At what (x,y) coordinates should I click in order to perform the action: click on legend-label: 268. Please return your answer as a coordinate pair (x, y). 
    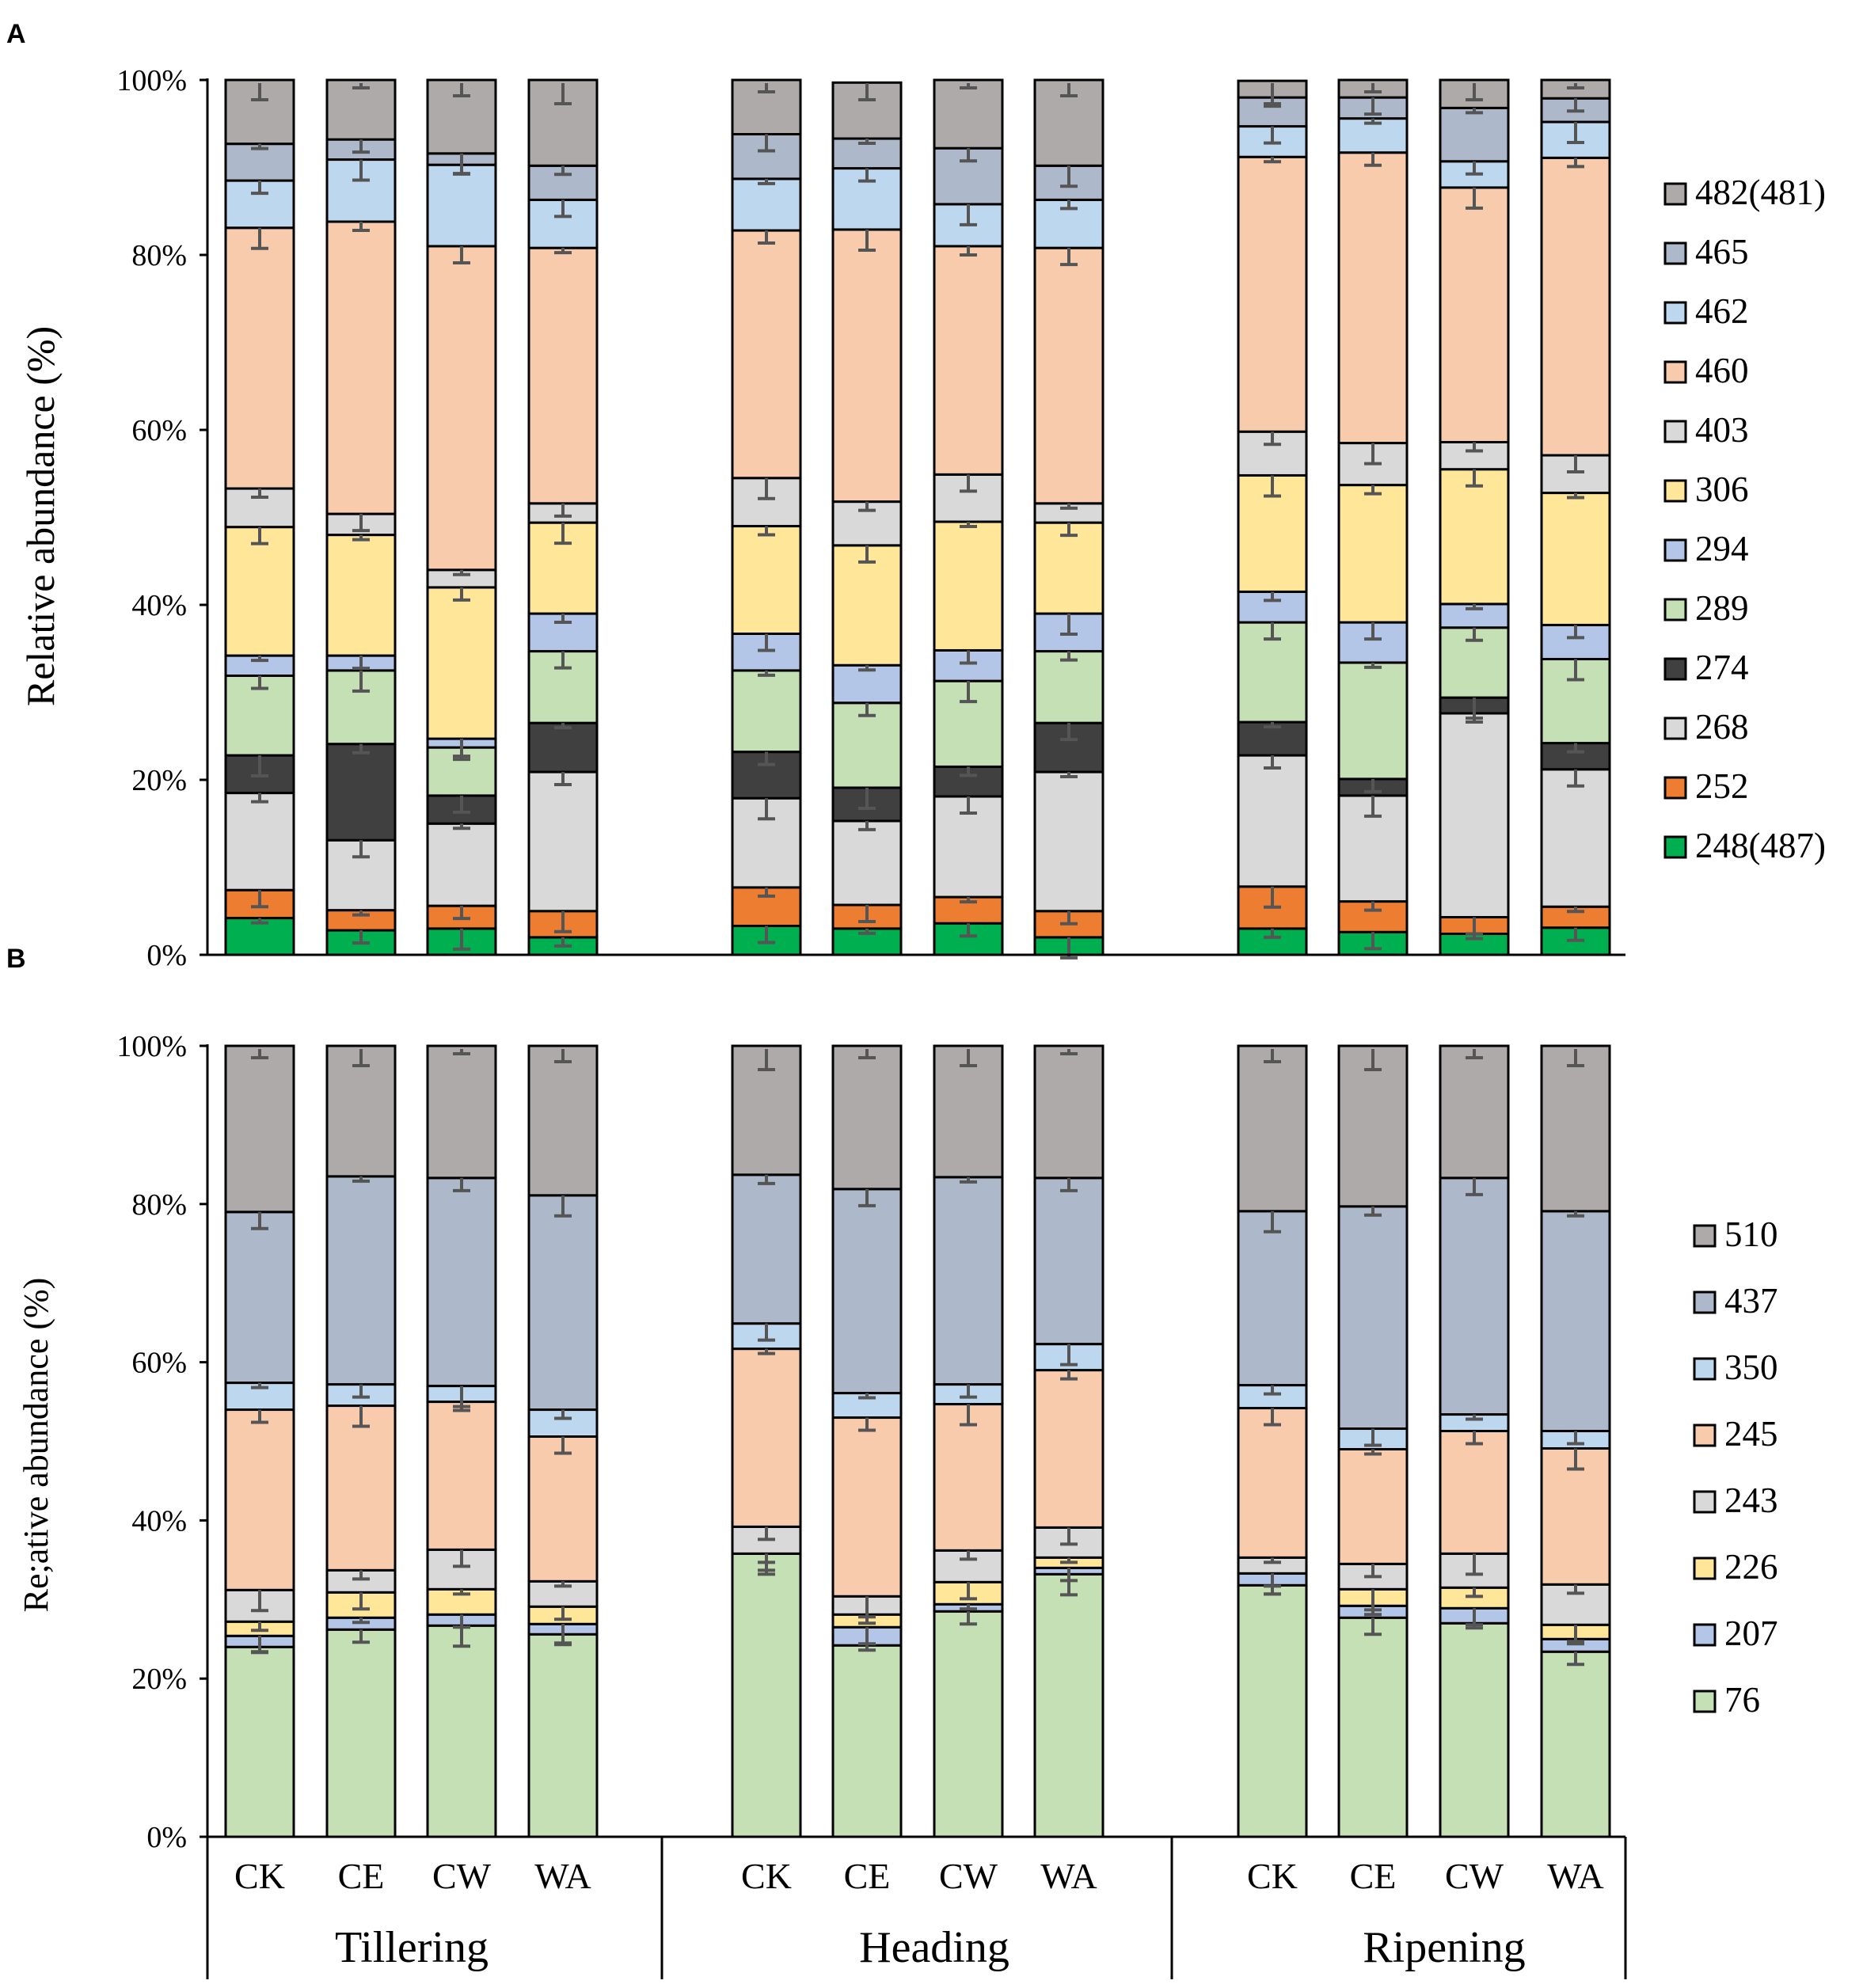
    Looking at the image, I should click on (1722, 727).